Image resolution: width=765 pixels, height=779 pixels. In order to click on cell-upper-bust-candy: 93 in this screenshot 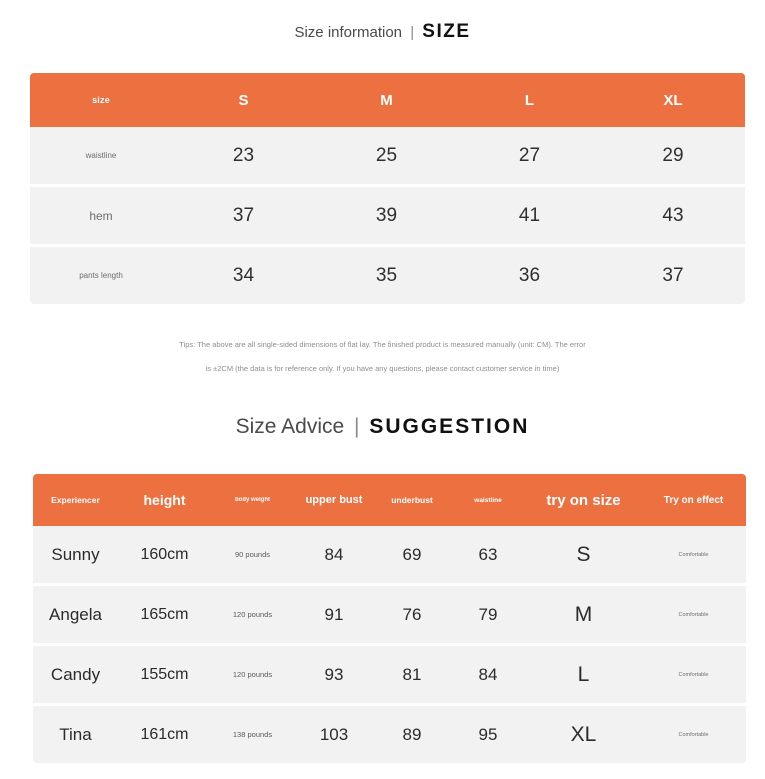, I will do `click(334, 674)`.